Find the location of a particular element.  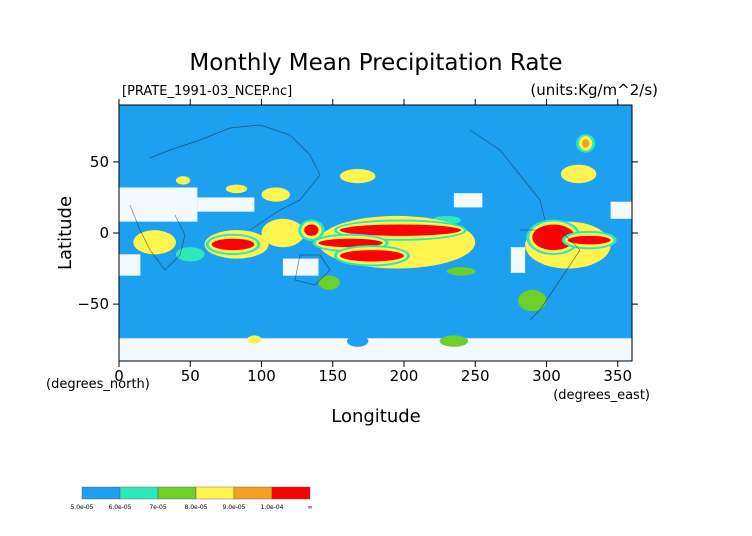

colorbar-label: 9.0e-05 is located at coordinates (233, 507).